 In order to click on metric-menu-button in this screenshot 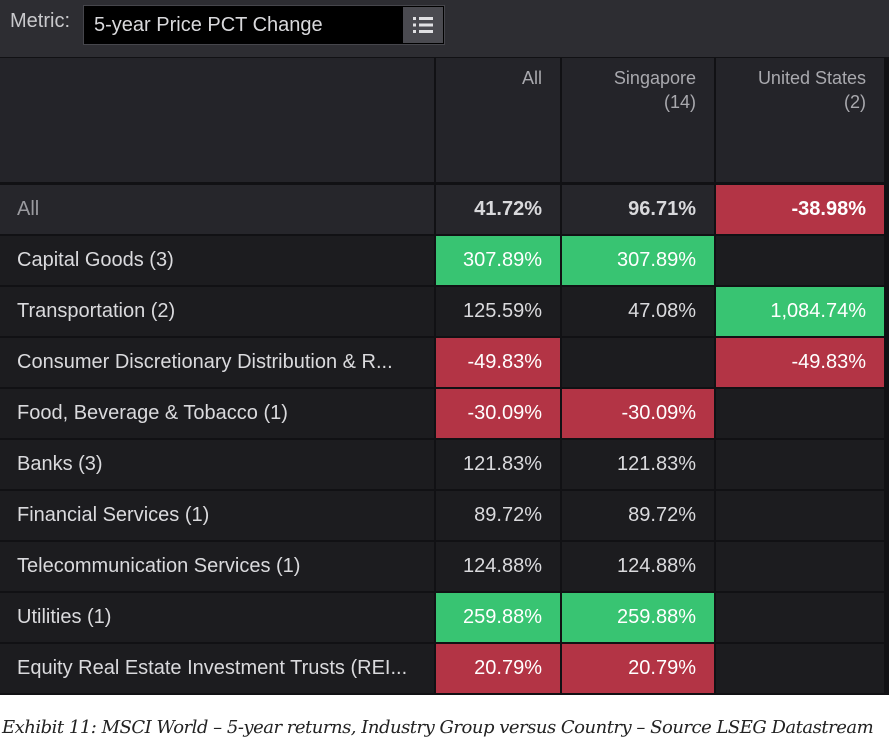, I will do `click(423, 25)`.